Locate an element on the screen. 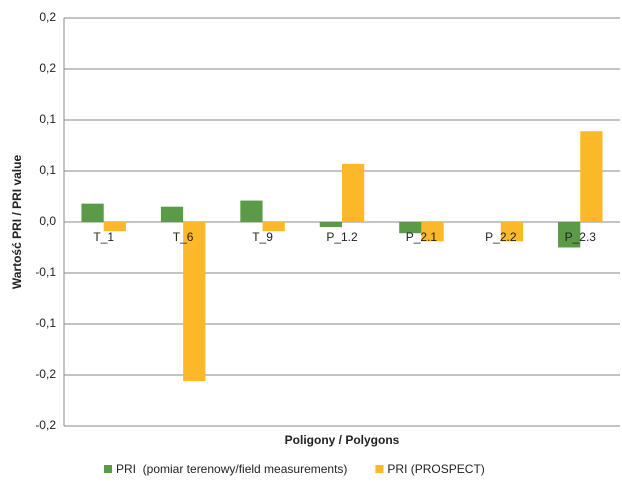  x-tick-label: T_1 is located at coordinates (103, 237).